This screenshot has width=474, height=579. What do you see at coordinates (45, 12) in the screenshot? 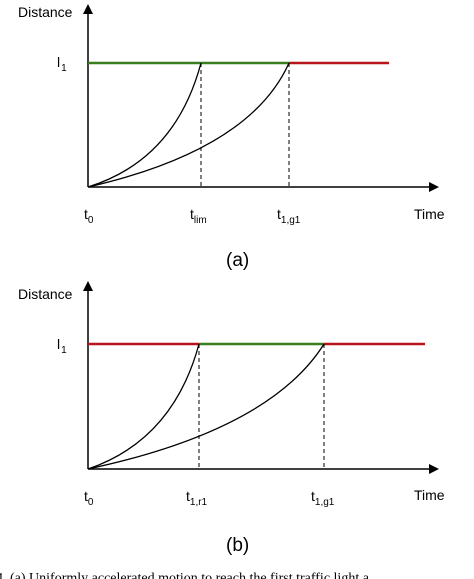
I see `panel-a-y-label: Distance` at bounding box center [45, 12].